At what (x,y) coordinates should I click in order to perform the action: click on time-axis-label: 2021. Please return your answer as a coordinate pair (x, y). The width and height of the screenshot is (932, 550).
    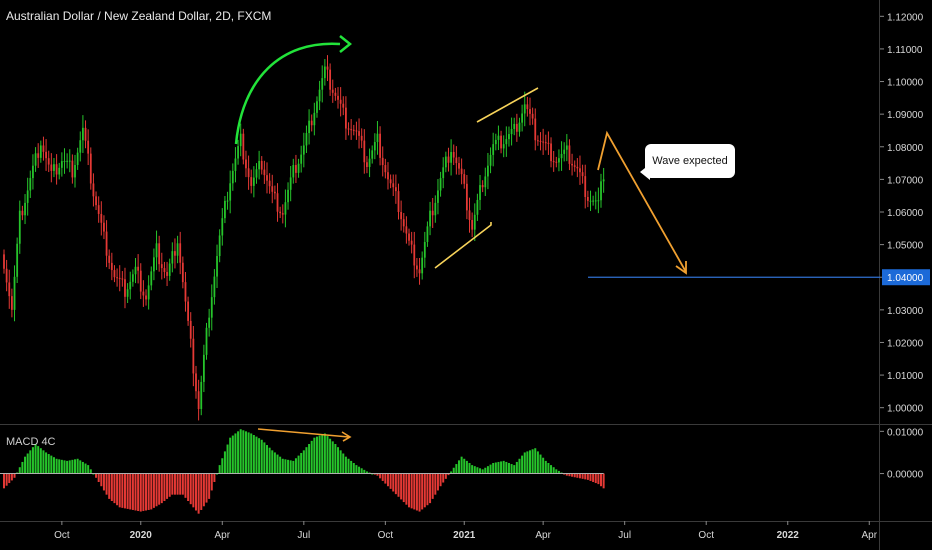
    Looking at the image, I should click on (464, 535).